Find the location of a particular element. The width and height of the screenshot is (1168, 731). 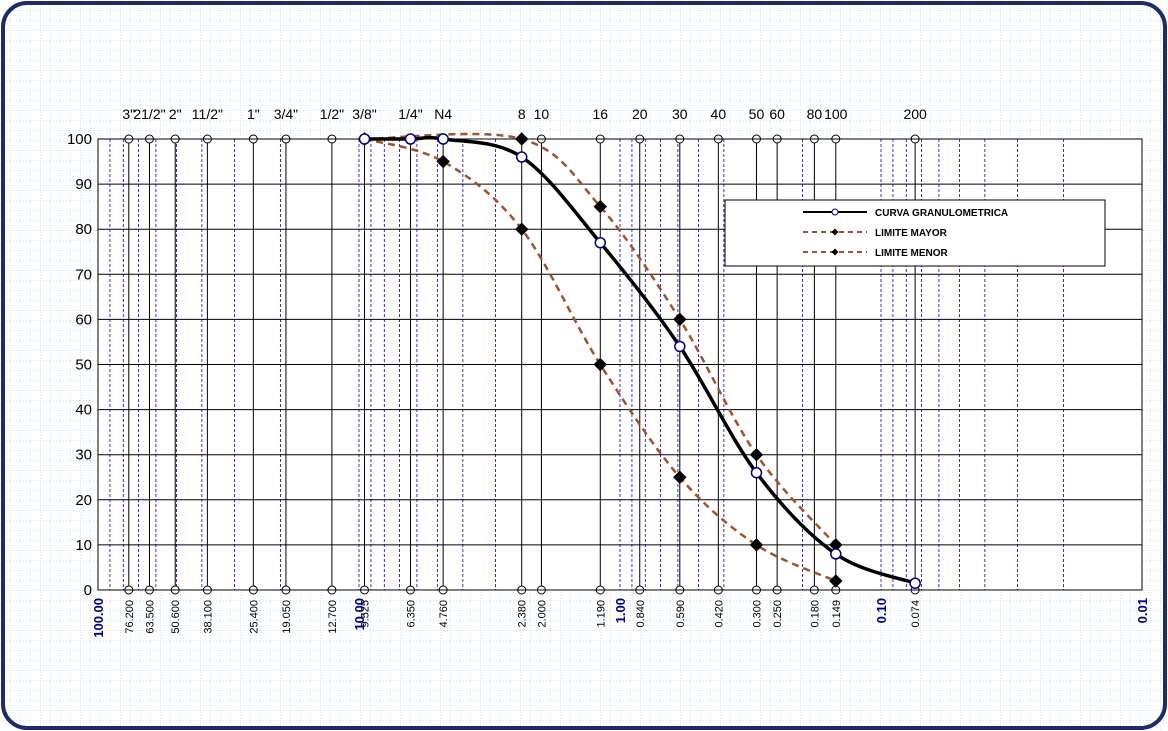

sieve-opening-label: 0.180 is located at coordinates (815, 614).